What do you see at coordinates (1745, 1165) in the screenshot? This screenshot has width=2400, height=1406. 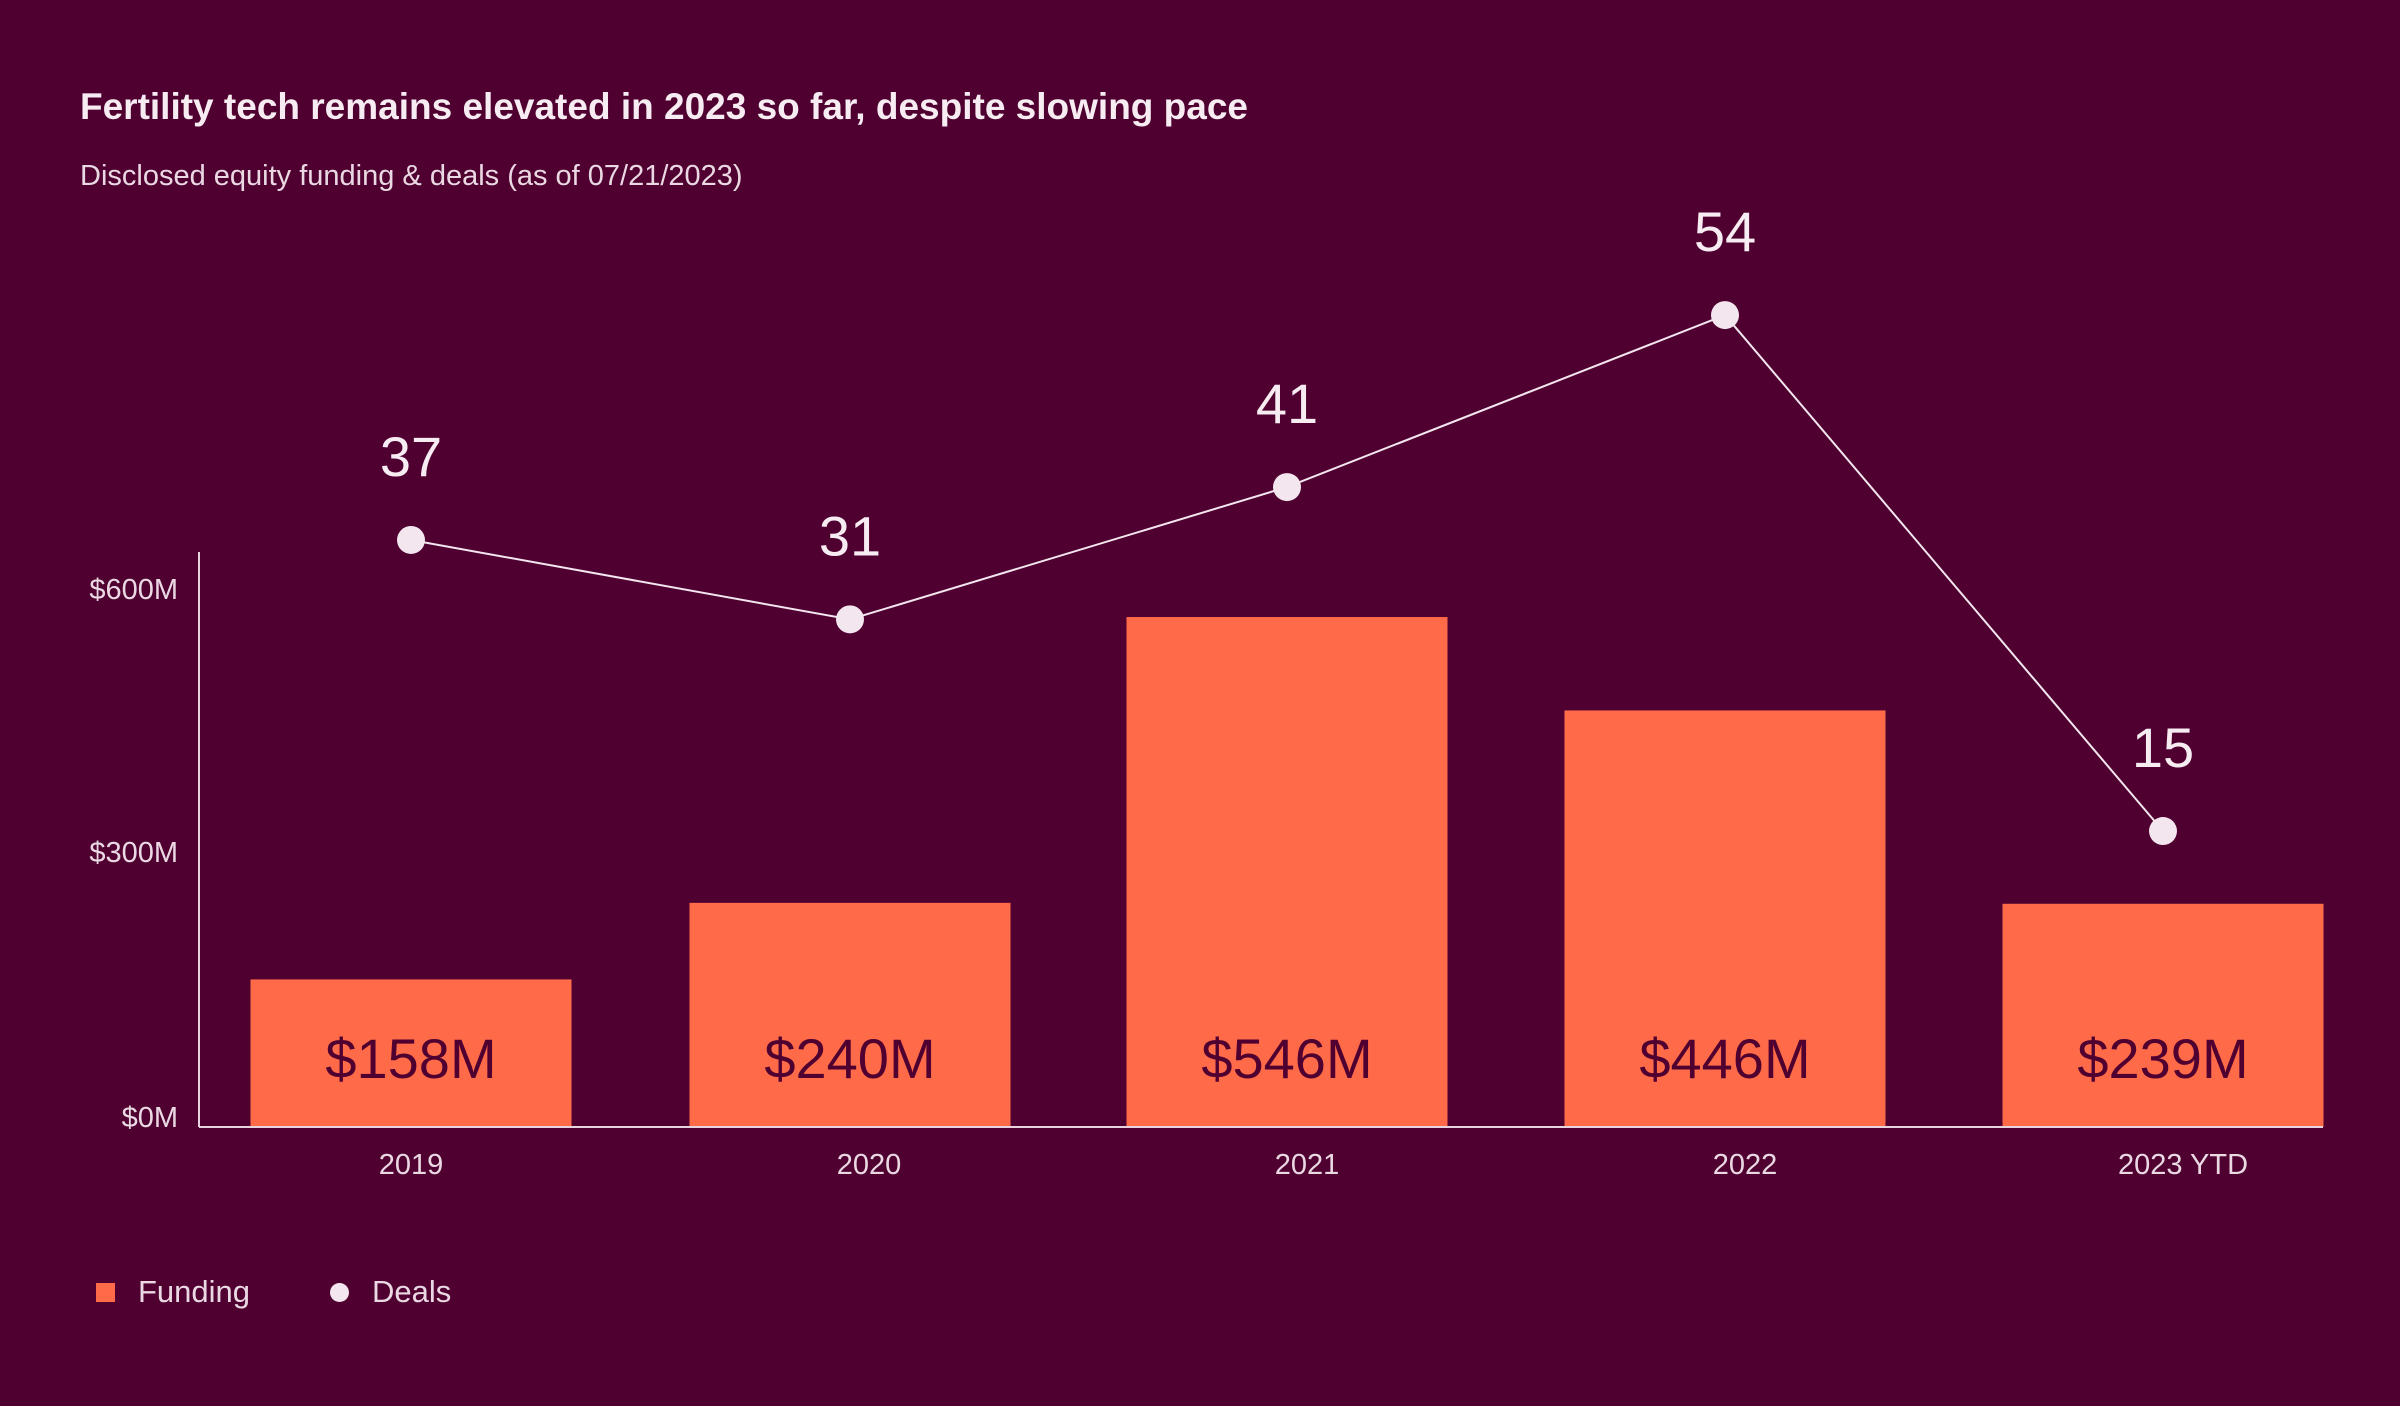 I see `x-tick-label: 2022` at bounding box center [1745, 1165].